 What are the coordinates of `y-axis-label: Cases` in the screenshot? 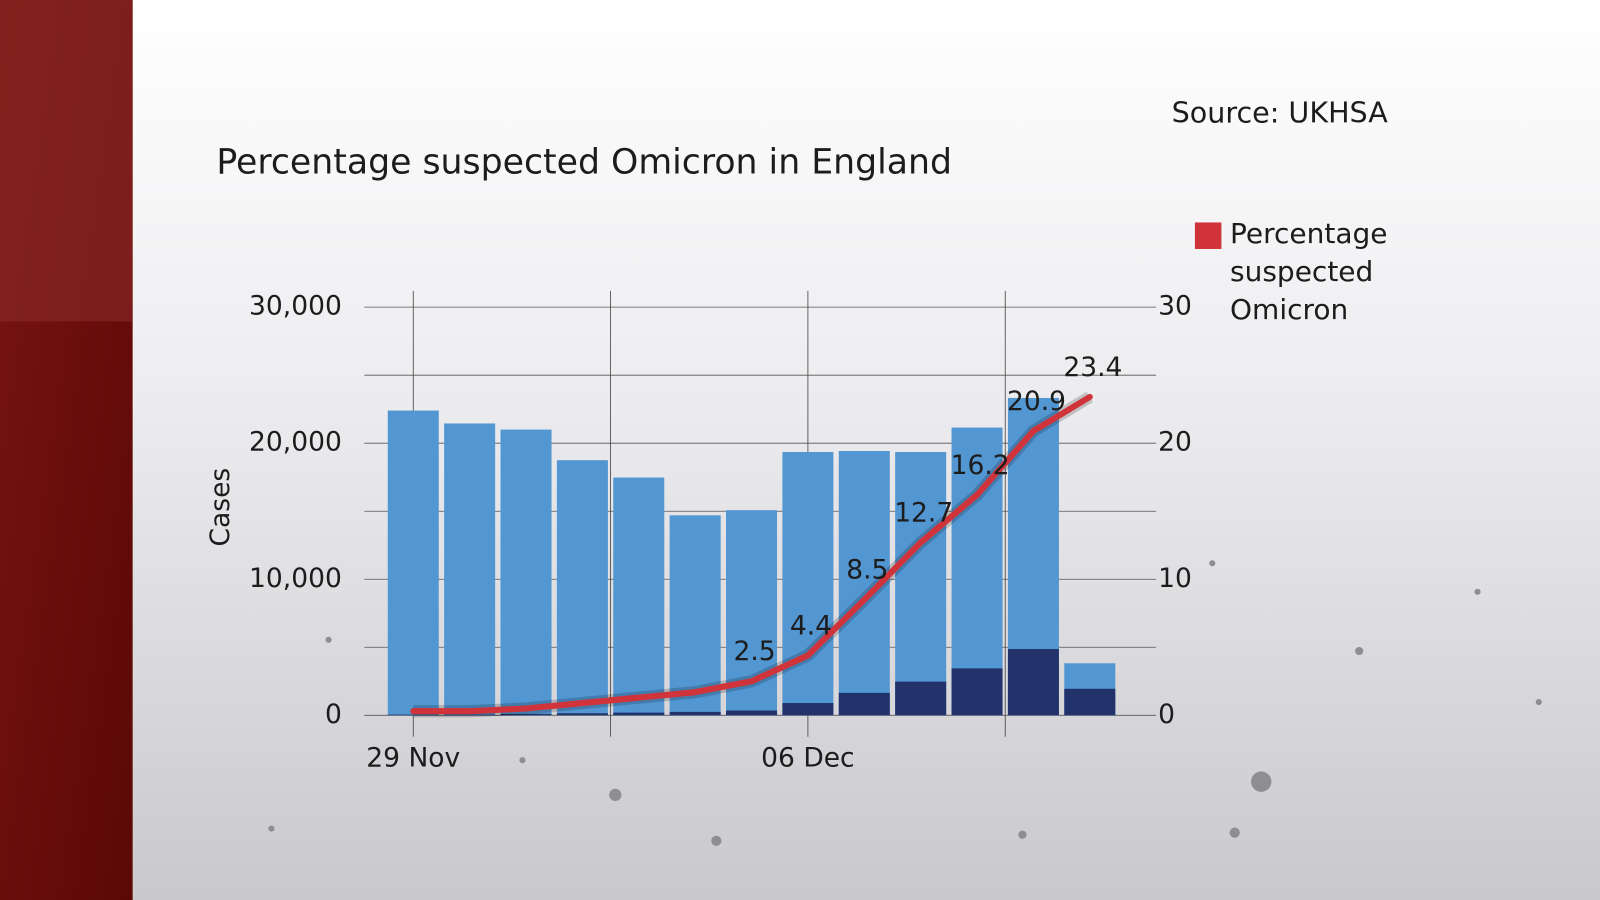 It's located at (220, 507).